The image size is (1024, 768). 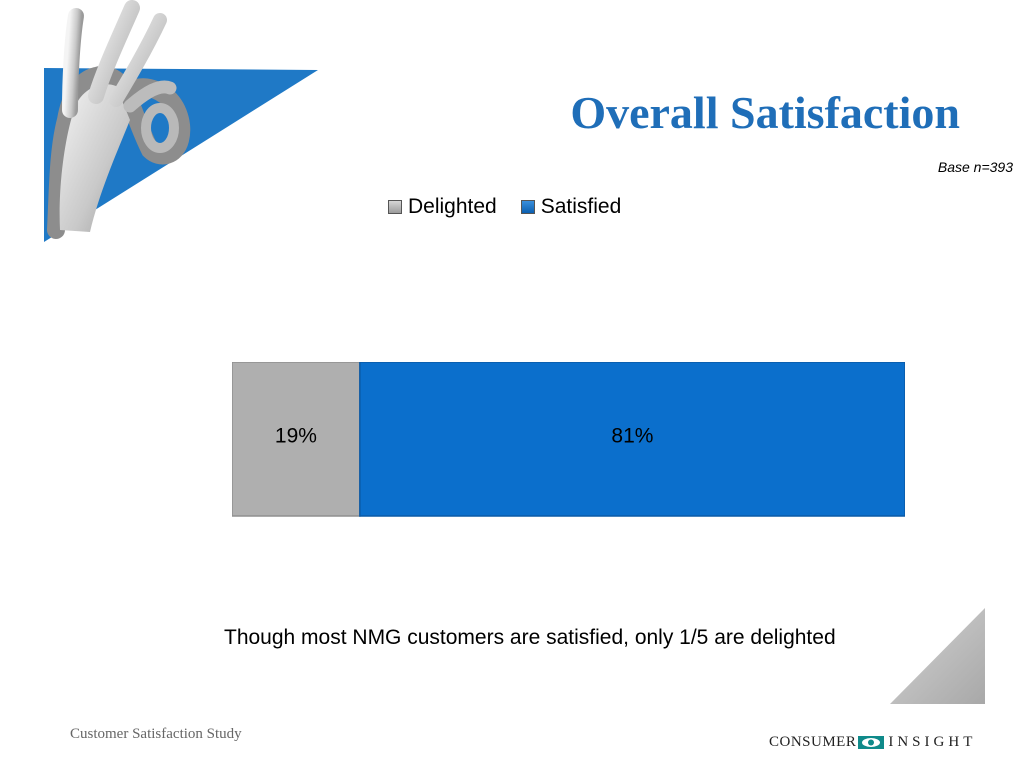 I want to click on legend-item-satisfied: Satisfied, so click(x=571, y=207).